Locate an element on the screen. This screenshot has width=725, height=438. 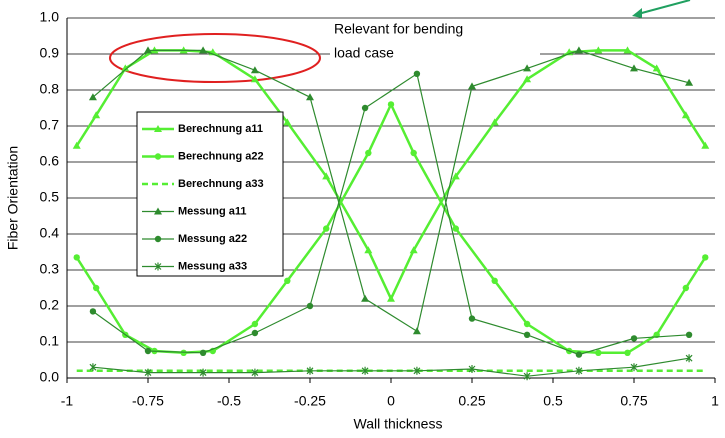
y-tick-label: 0.5 is located at coordinates (50, 197).